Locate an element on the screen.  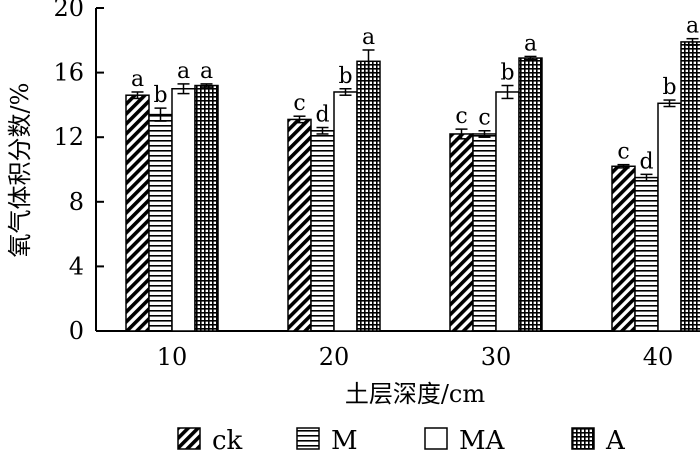
y-tick-label: 4 is located at coordinates (76, 266).